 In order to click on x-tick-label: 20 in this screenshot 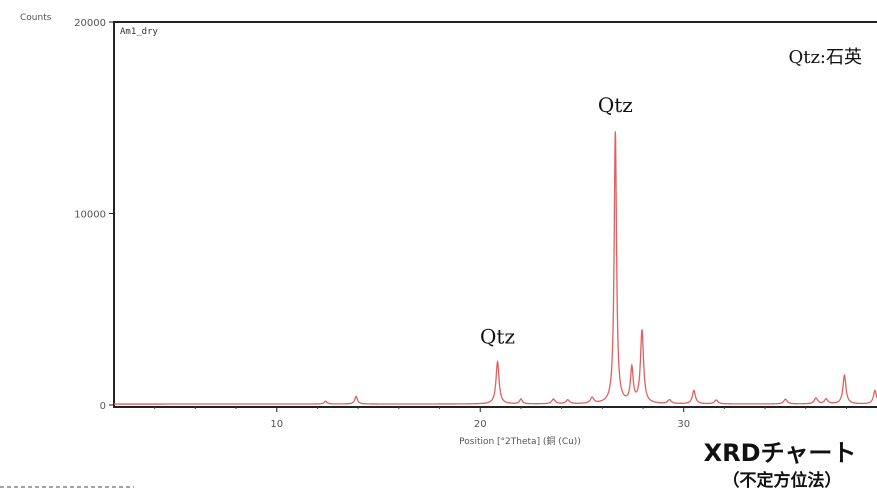, I will do `click(480, 424)`.